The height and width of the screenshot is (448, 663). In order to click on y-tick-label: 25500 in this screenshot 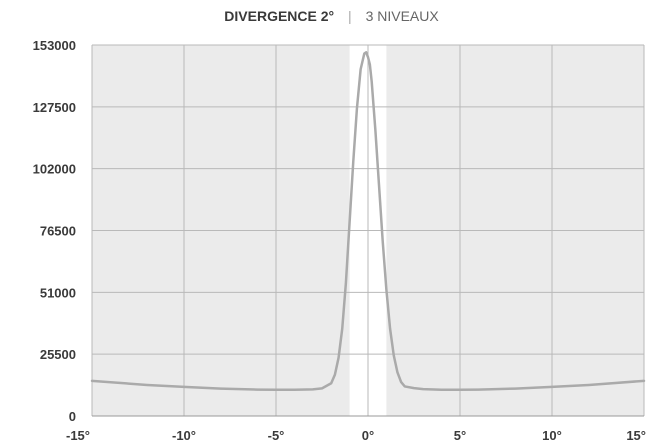, I will do `click(58, 354)`.